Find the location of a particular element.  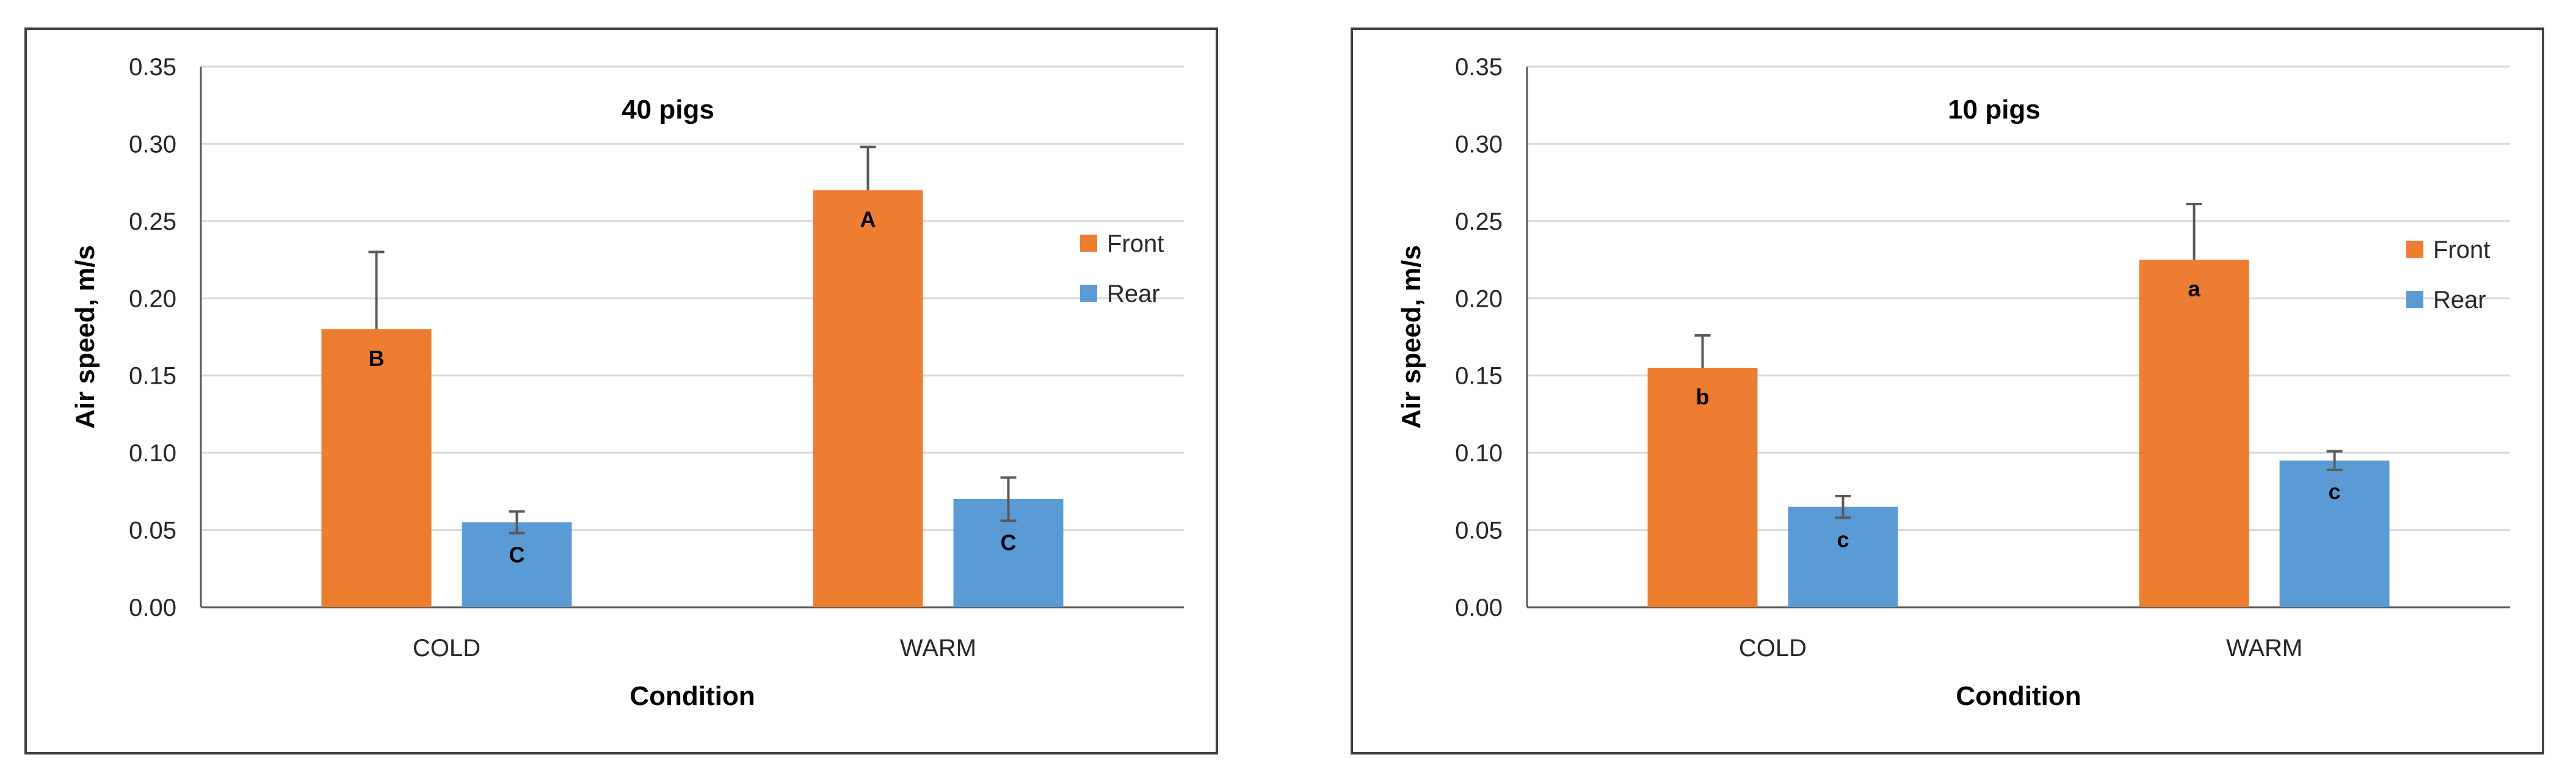

significance-letter: A is located at coordinates (868, 219).